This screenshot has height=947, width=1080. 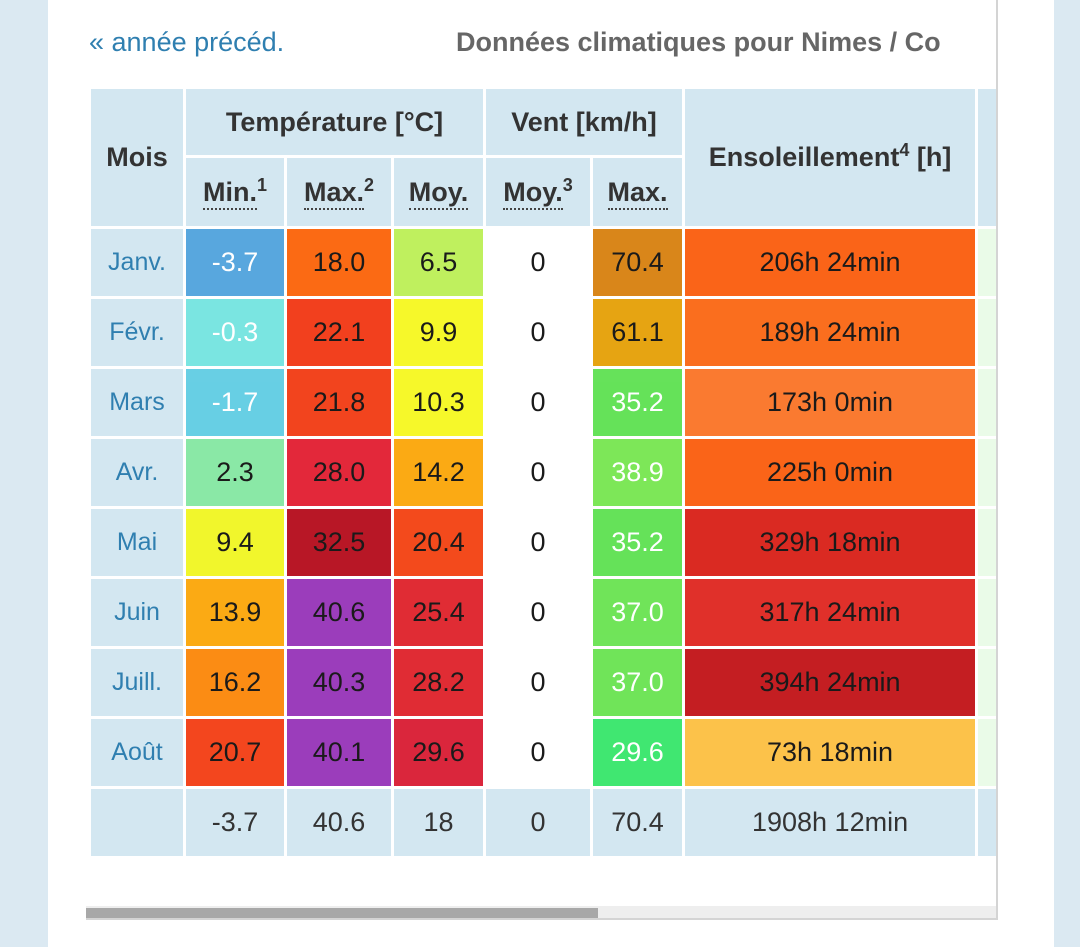 I want to click on header-temp-min: Min.1, so click(x=235, y=192).